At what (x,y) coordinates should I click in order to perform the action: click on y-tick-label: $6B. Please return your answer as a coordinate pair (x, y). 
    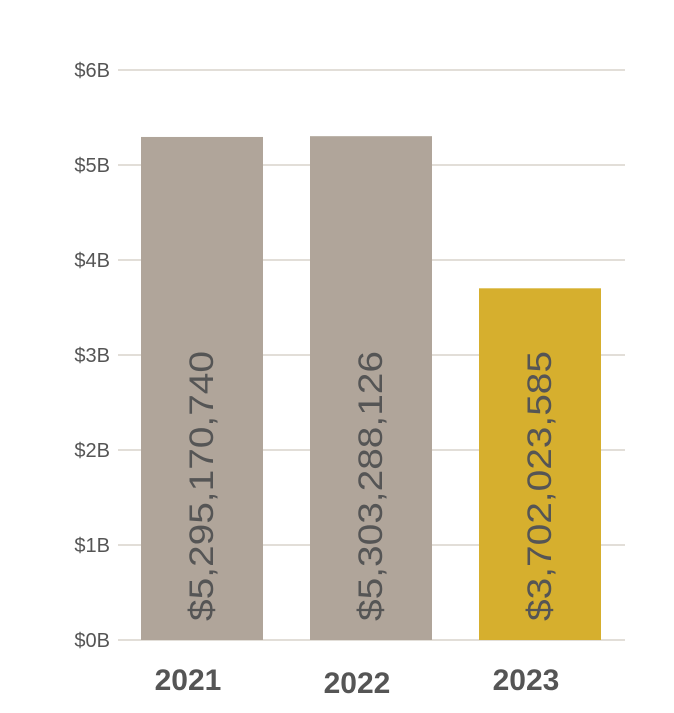
    Looking at the image, I should click on (92, 71).